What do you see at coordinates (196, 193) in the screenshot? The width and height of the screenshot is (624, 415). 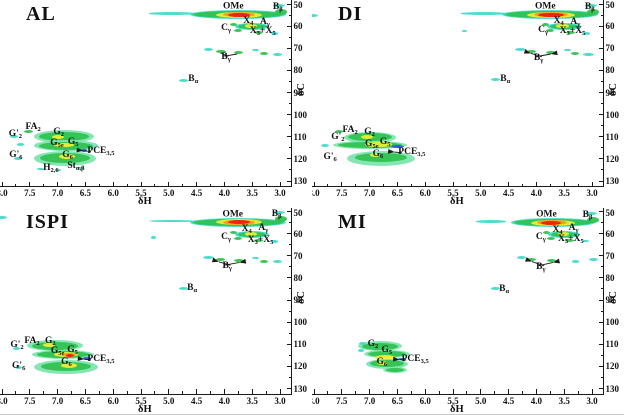 I see `x-tick-label: 4.5` at bounding box center [196, 193].